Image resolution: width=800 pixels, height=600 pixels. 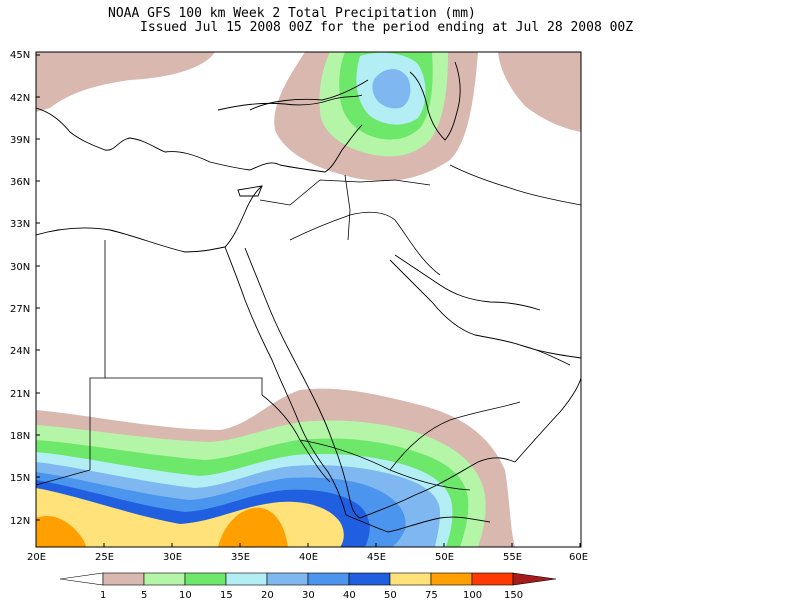 I want to click on lon-label: 60E, so click(x=578, y=557).